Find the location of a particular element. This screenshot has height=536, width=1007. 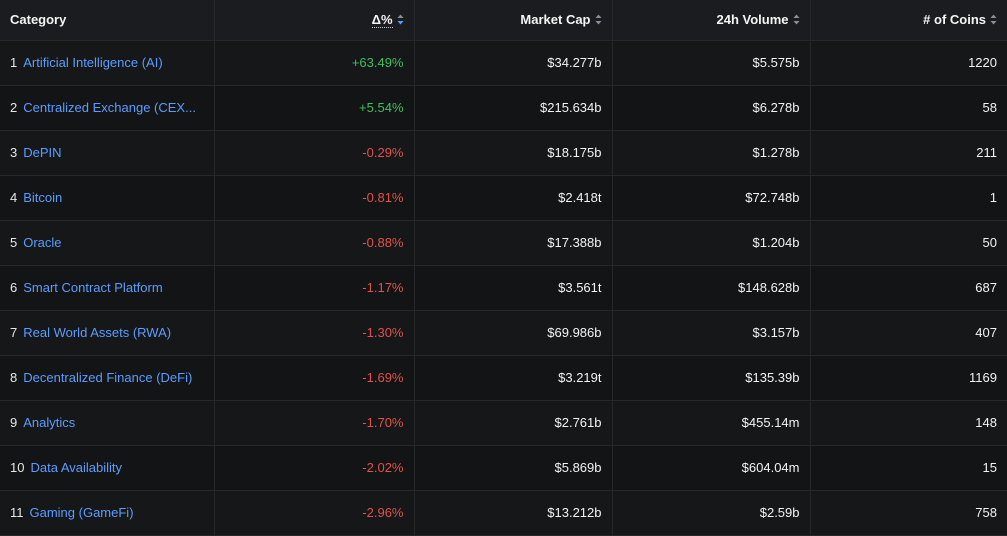

table-row: 3 DePIN -0.29% $18.175b $1.278b 211 is located at coordinates (503, 153).